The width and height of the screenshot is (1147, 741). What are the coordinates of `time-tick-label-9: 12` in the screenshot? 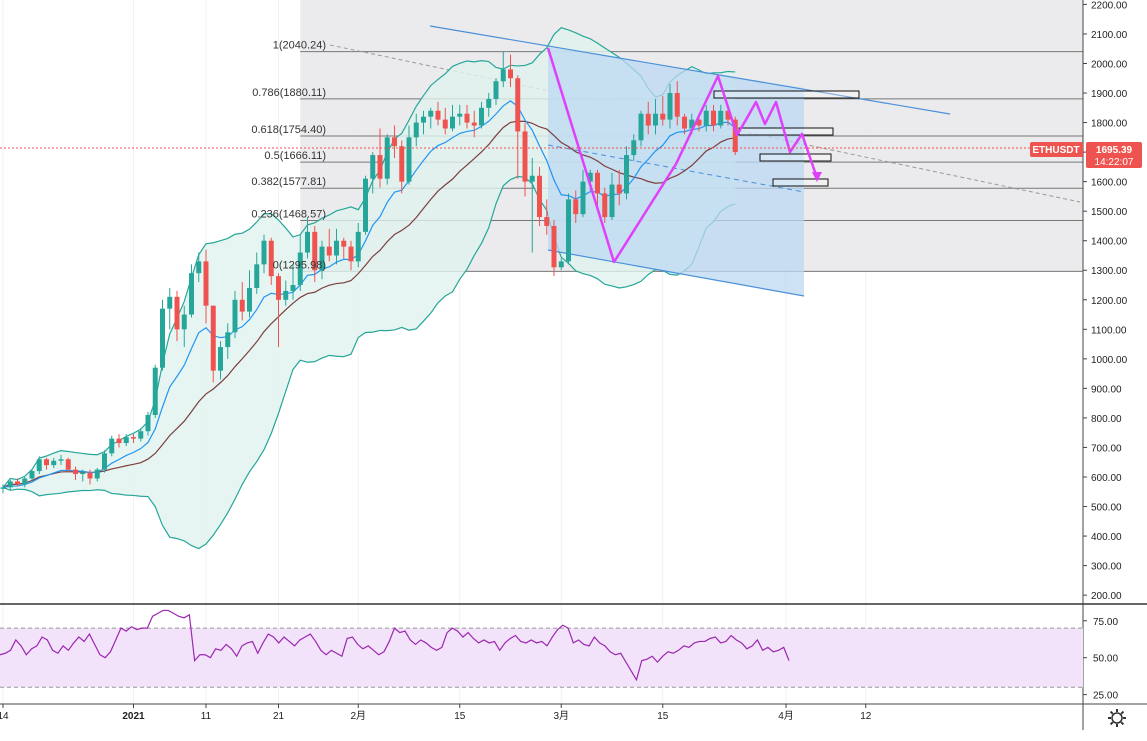 It's located at (866, 716).